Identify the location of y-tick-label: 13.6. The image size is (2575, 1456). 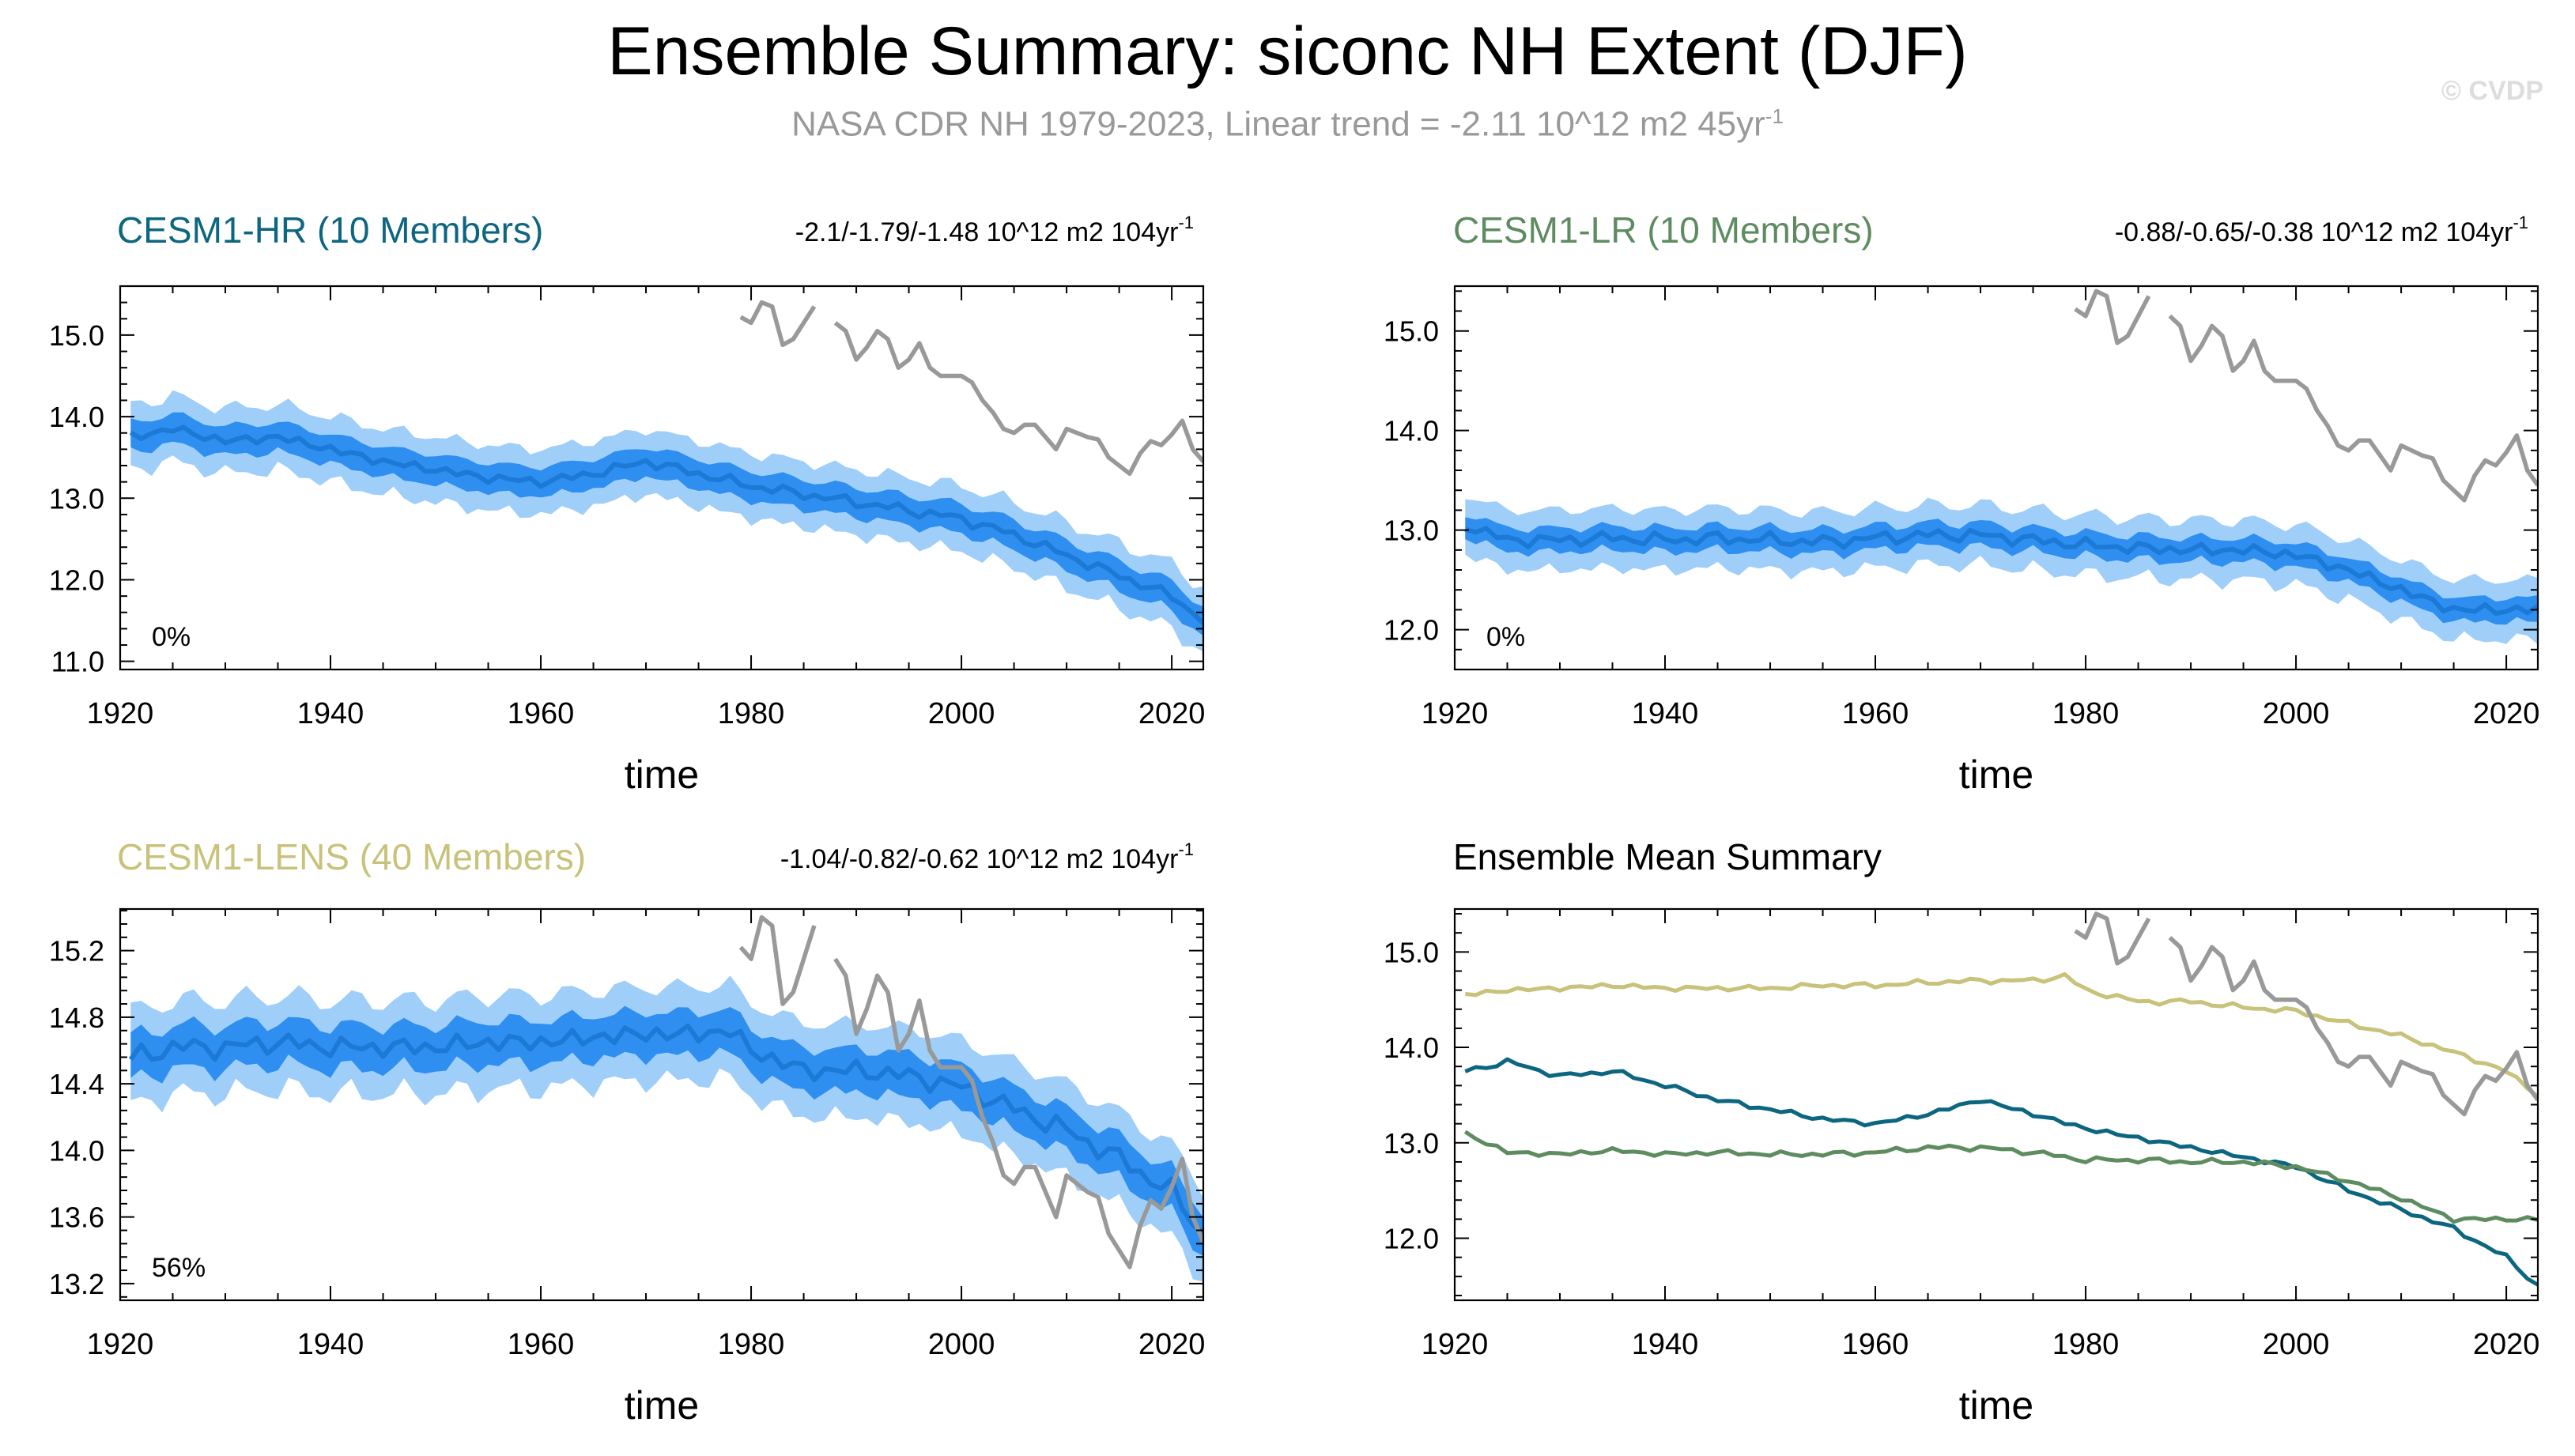
(76, 1217).